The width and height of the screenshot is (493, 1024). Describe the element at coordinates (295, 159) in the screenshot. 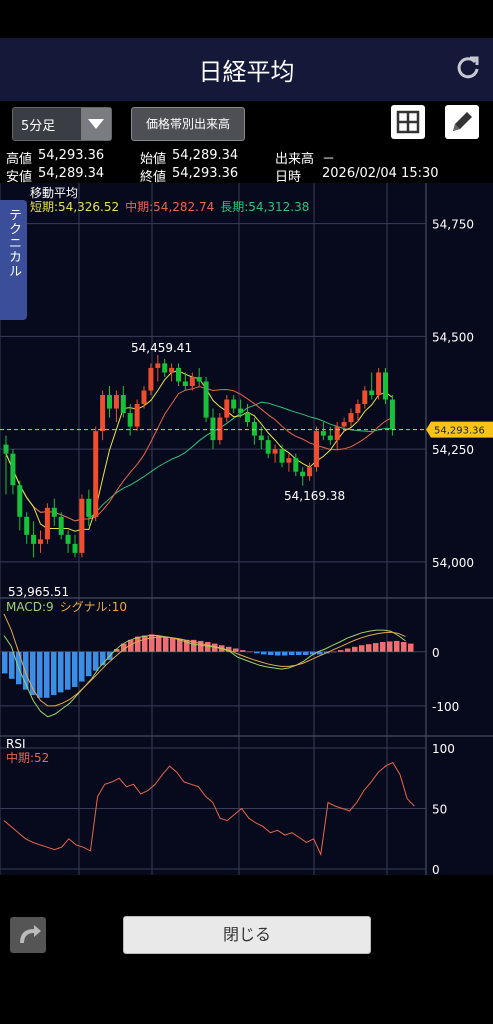

I see `volume-label: 出来高` at that location.